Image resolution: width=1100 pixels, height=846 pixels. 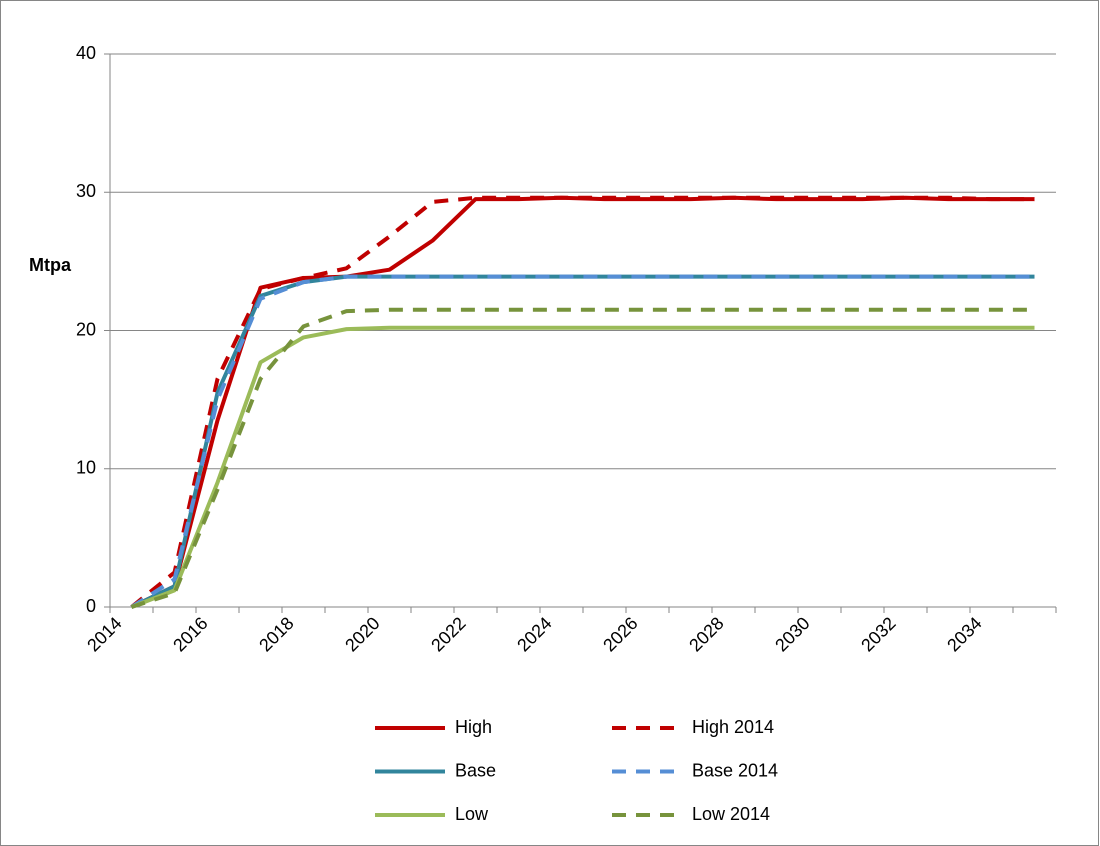 What do you see at coordinates (86, 468) in the screenshot?
I see `y-tick-label: 10` at bounding box center [86, 468].